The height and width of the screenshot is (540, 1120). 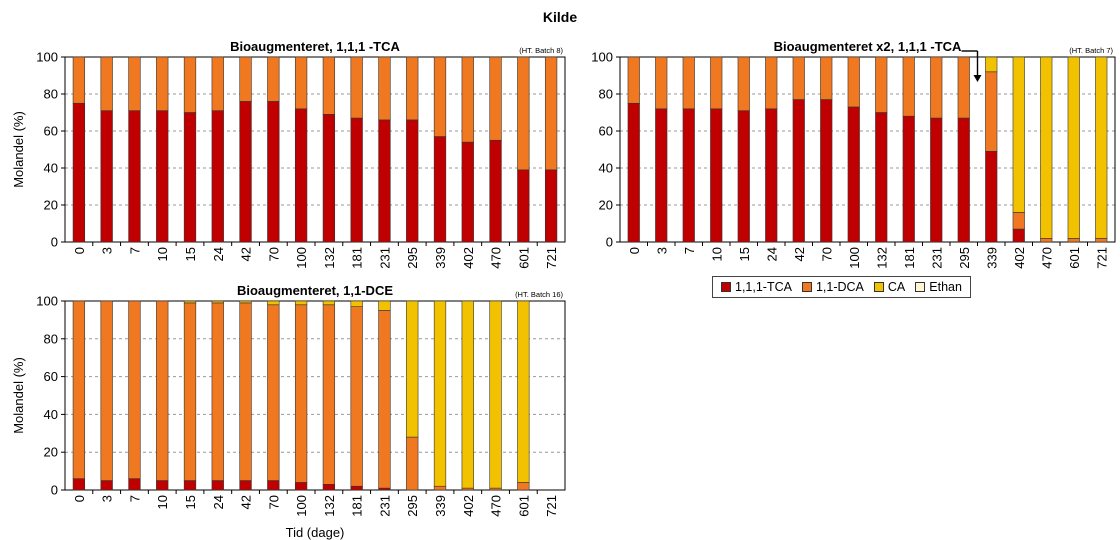 I want to click on x-tick-label-0: 0, so click(x=634, y=250).